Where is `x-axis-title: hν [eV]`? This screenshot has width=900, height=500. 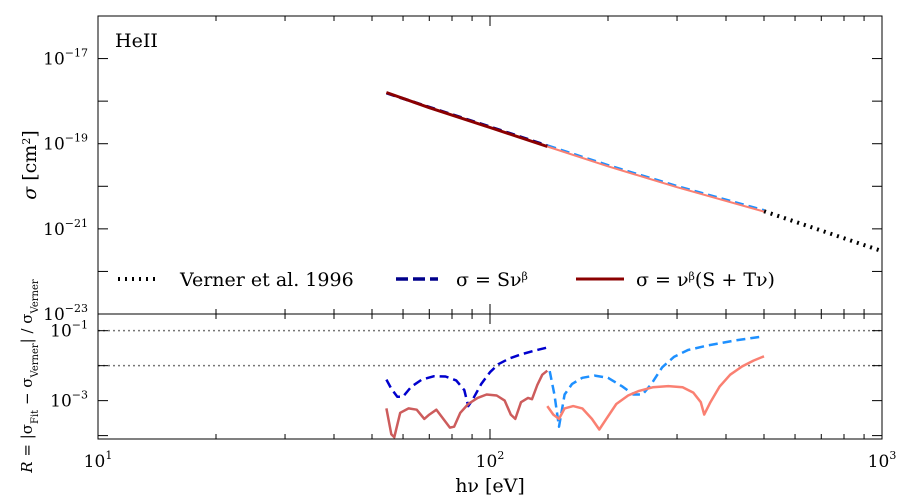 x-axis-title: hν [eV] is located at coordinates (490, 486).